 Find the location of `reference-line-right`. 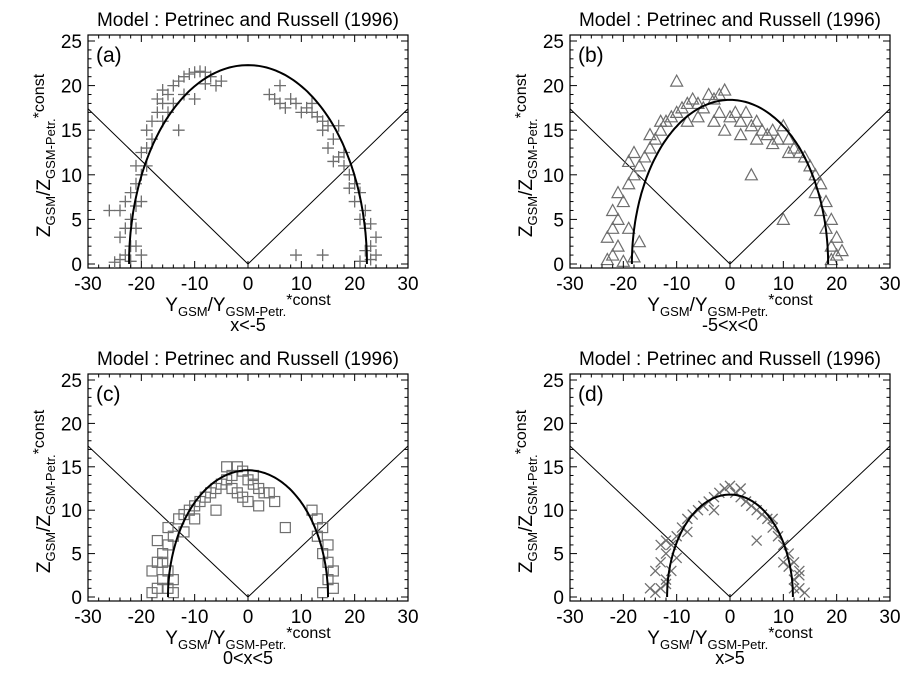

reference-line-right is located at coordinates (327, 521).